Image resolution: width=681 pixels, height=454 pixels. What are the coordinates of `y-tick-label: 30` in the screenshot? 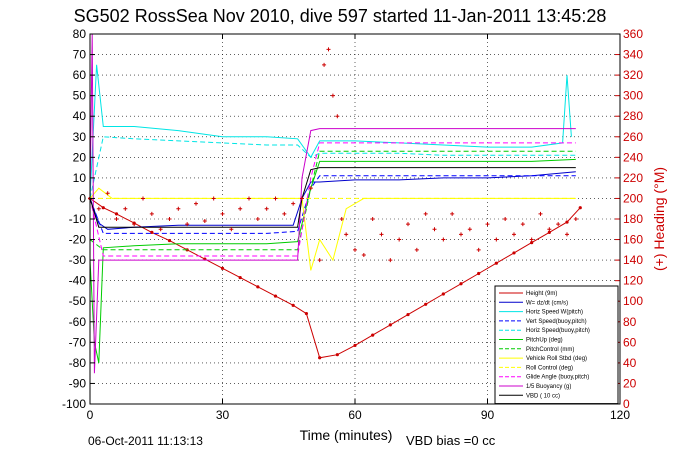 It's located at (80, 137).